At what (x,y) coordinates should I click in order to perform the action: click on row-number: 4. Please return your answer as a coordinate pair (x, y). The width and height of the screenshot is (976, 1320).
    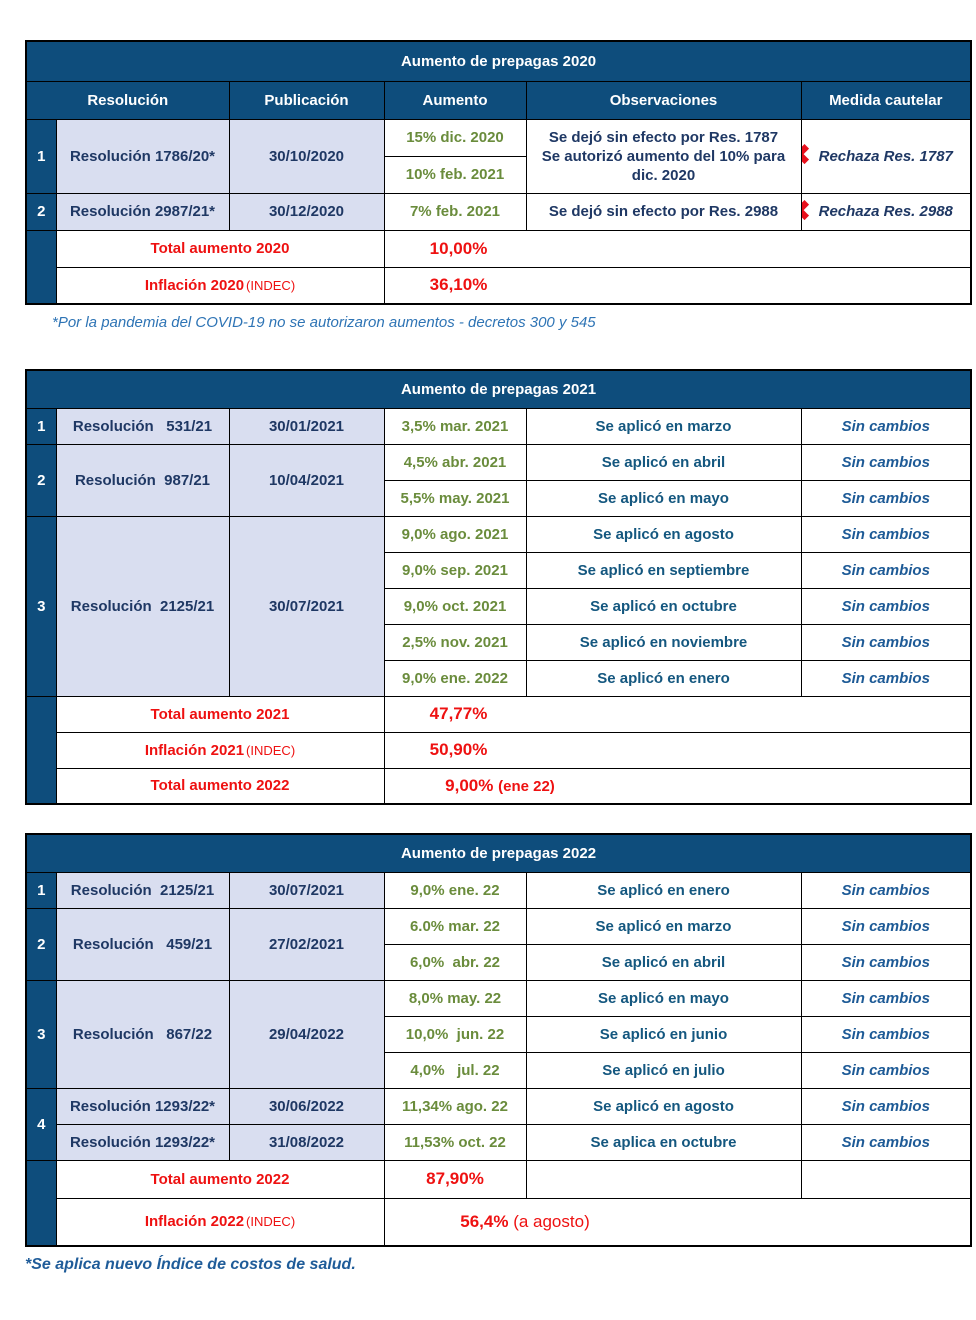
    Looking at the image, I should click on (41, 1124).